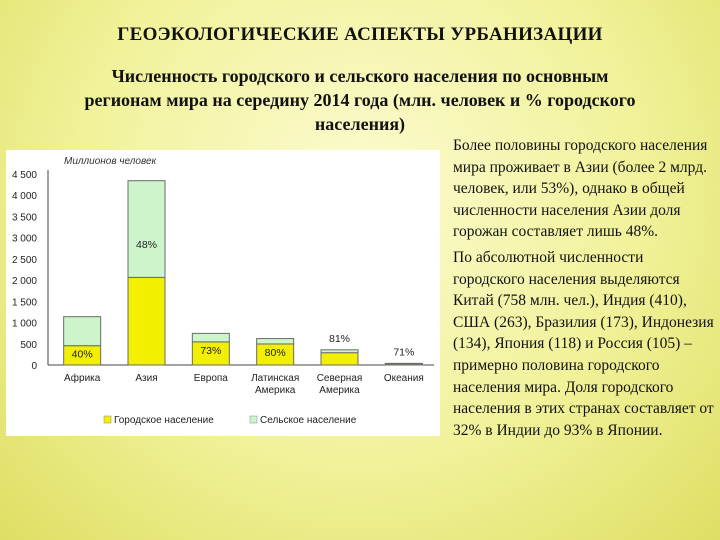 The height and width of the screenshot is (540, 720). I want to click on legend-swatch-urban, so click(107, 419).